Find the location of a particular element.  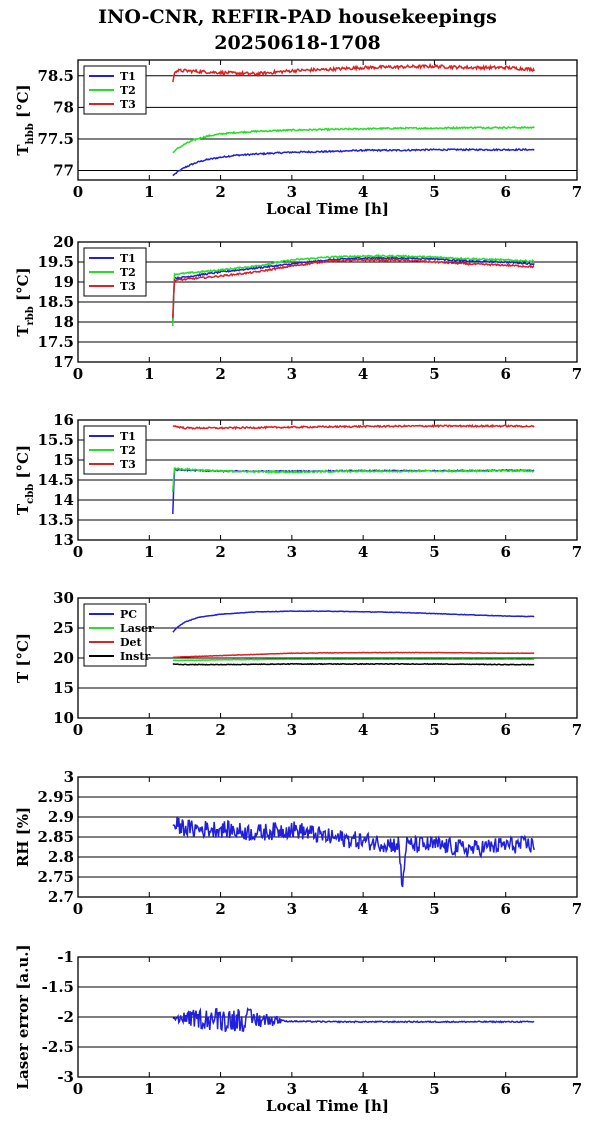

y-tick-label: 78.5 is located at coordinates (55, 76).